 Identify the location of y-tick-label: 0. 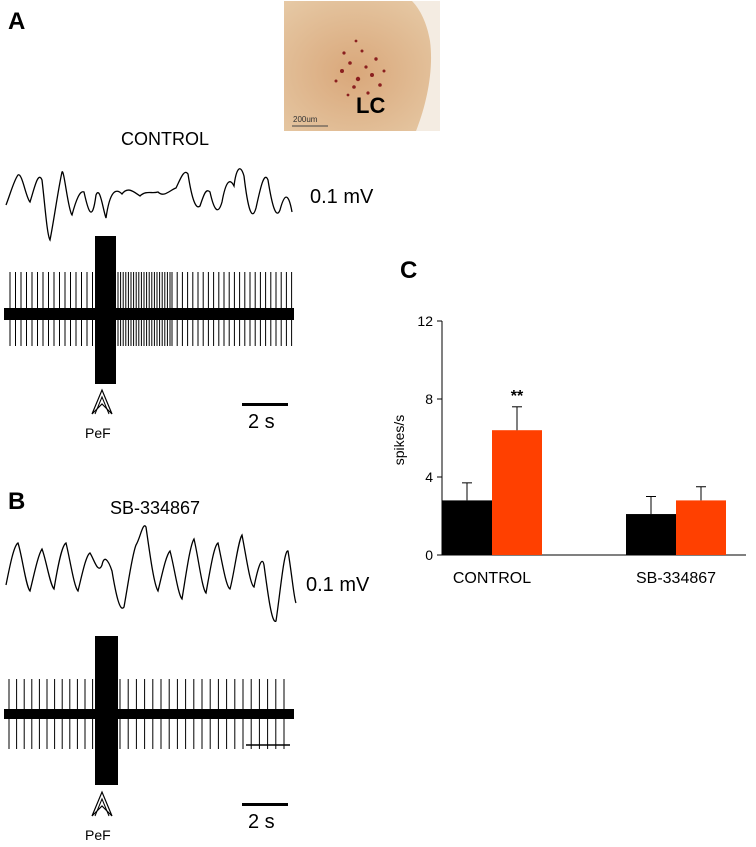
(429, 555).